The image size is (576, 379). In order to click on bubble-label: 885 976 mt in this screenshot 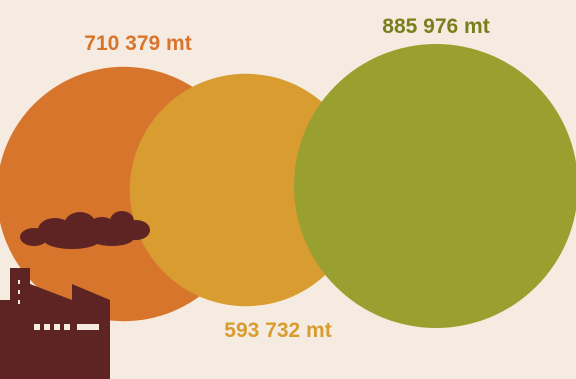, I will do `click(435, 26)`.